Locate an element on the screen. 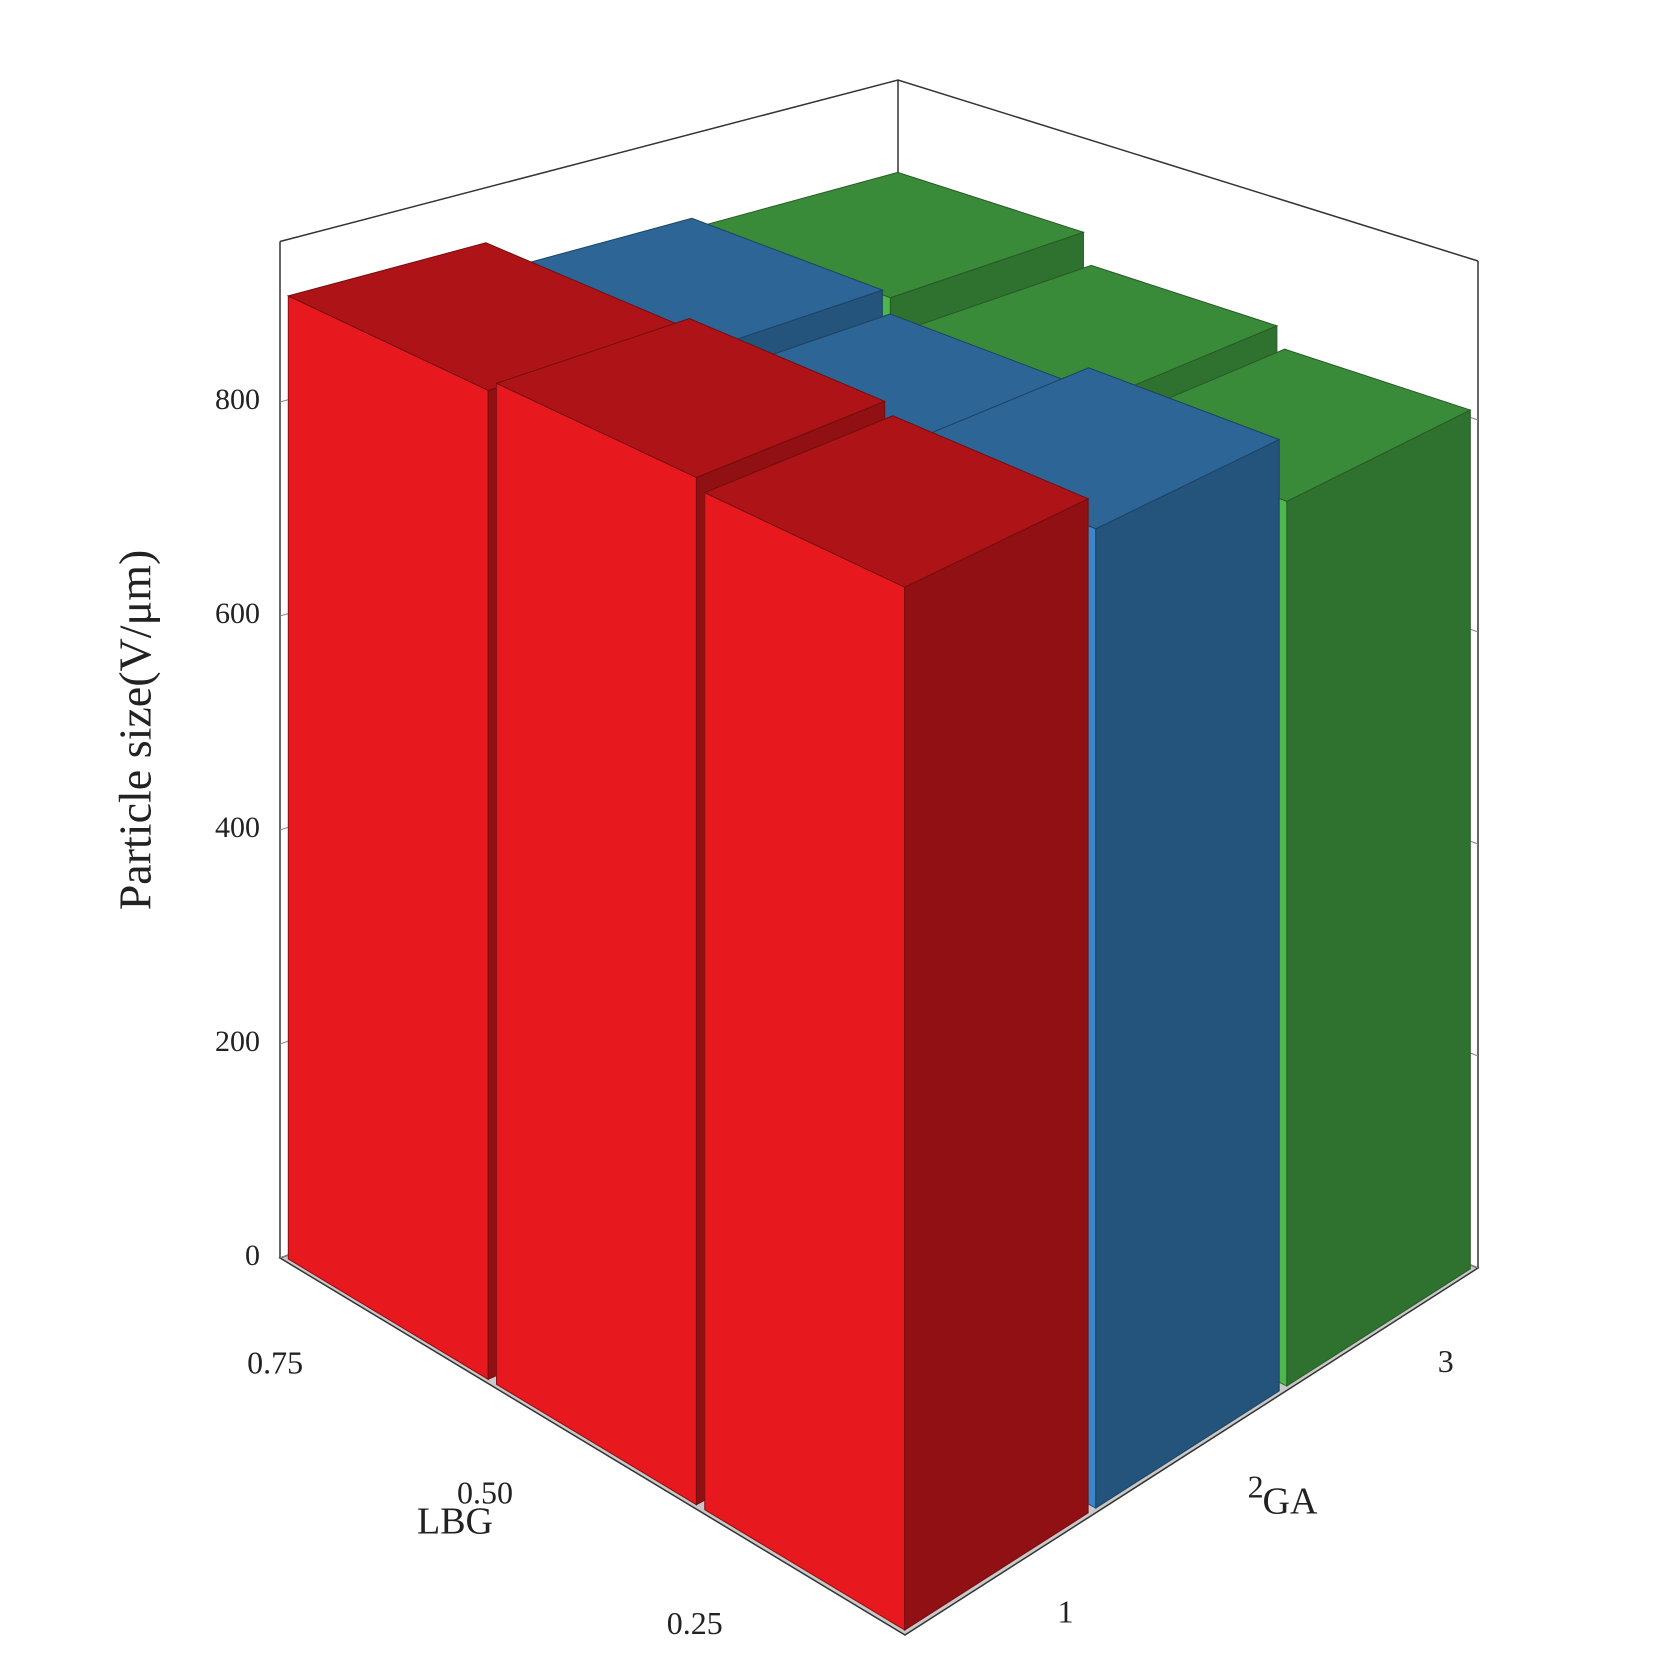 This screenshot has width=1654, height=1675. y-tick-label: 800 is located at coordinates (237, 399).